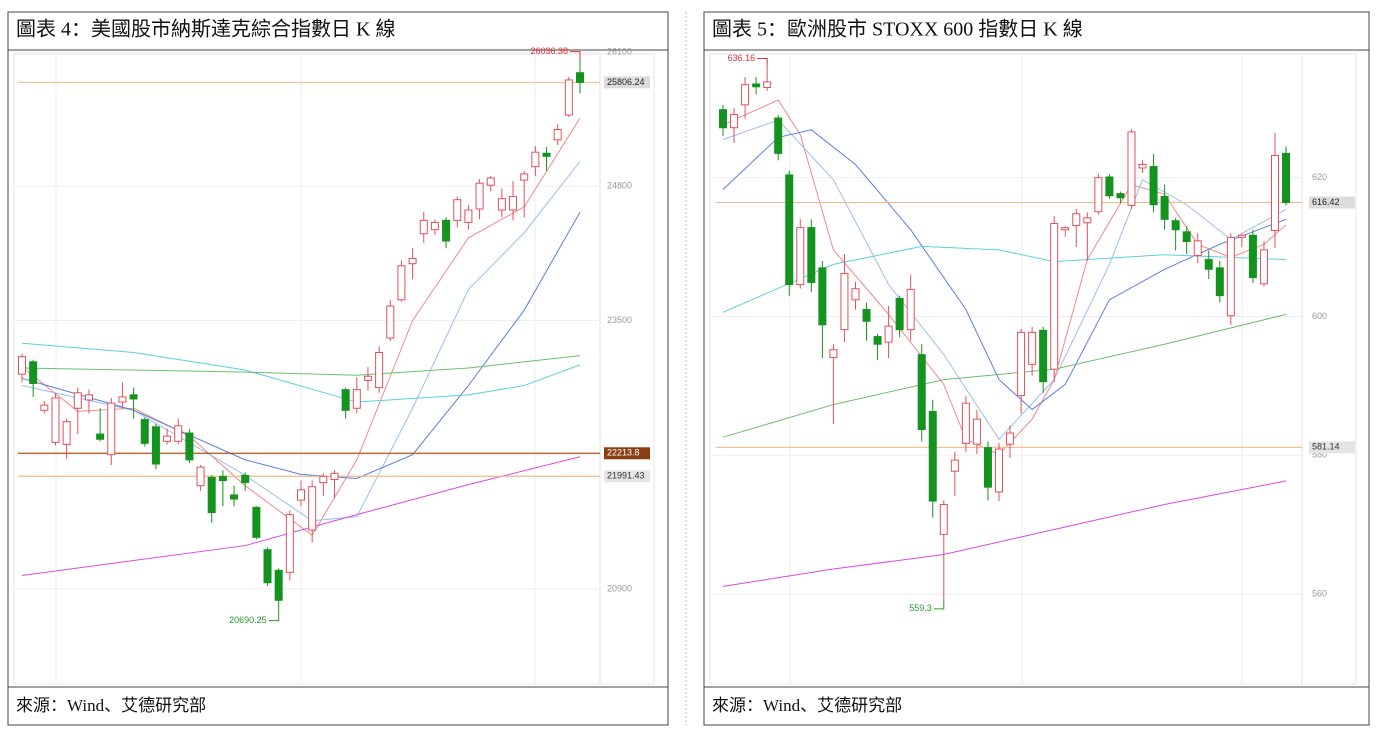 This screenshot has height=744, width=1382. Describe the element at coordinates (1326, 447) in the screenshot. I see `ref-label: 581.14` at that location.